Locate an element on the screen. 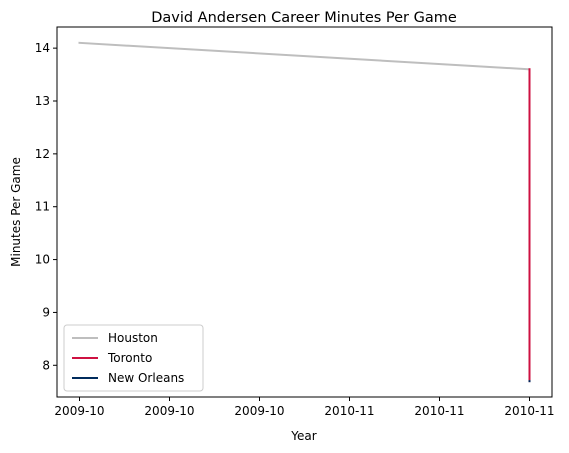 The width and height of the screenshot is (569, 453). series-line-houston is located at coordinates (304, 56).